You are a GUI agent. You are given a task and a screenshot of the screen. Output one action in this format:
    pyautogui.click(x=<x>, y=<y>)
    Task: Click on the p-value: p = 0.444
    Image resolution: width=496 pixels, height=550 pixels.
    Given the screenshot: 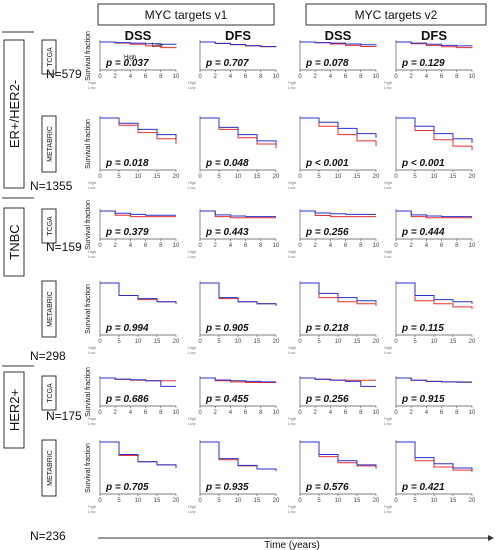 What is the action you would take?
    pyautogui.click(x=423, y=232)
    